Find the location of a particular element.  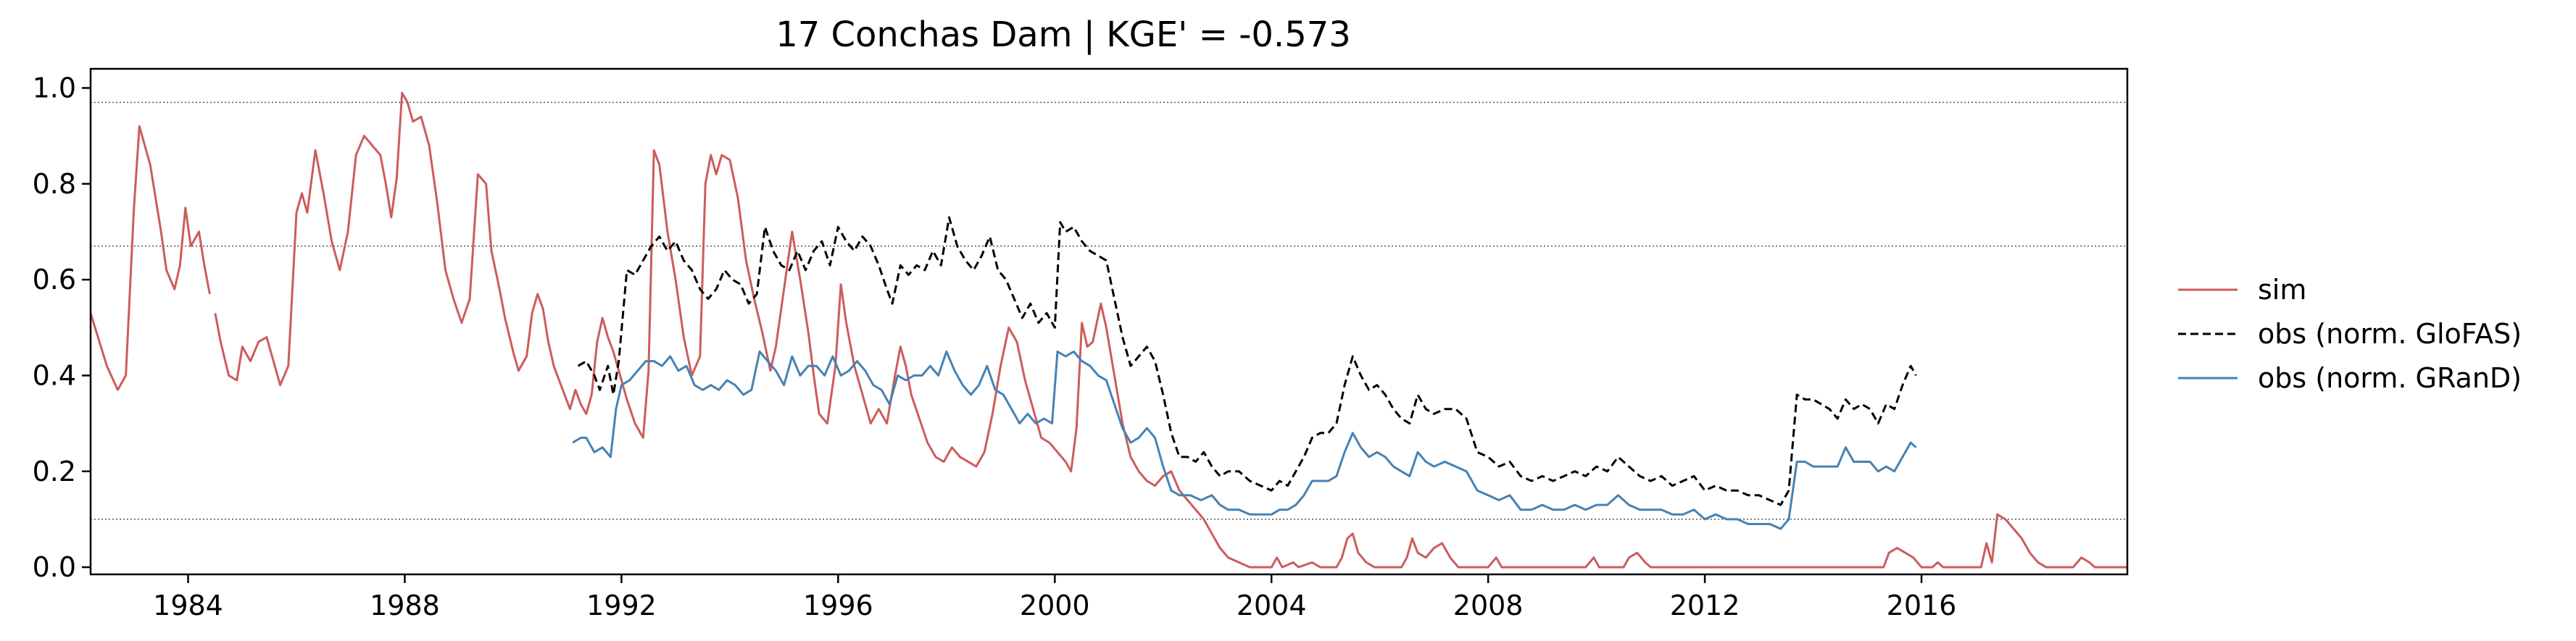

x-tick-label-1984: 1984 is located at coordinates (188, 605).